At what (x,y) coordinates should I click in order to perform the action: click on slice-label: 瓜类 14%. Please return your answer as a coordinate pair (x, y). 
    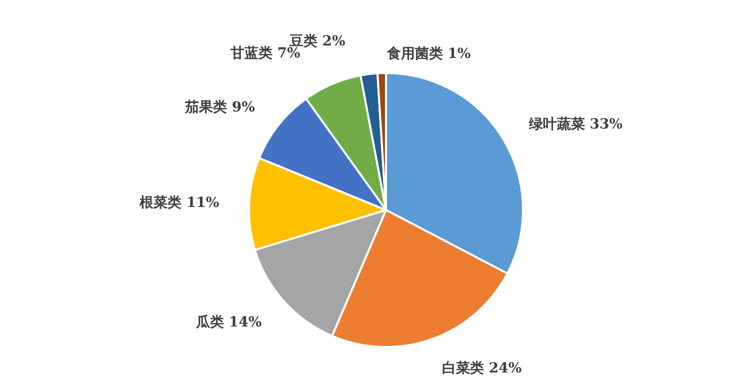
    Looking at the image, I should click on (228, 321).